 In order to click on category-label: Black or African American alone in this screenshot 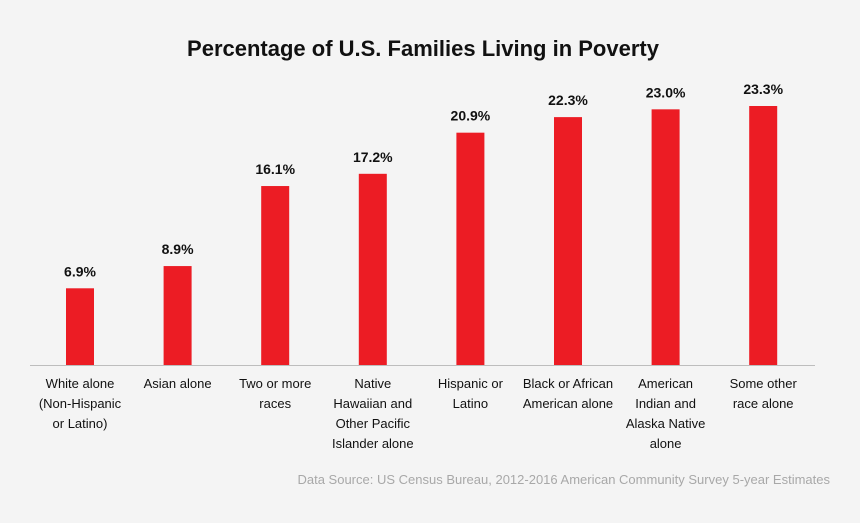, I will do `click(568, 393)`.